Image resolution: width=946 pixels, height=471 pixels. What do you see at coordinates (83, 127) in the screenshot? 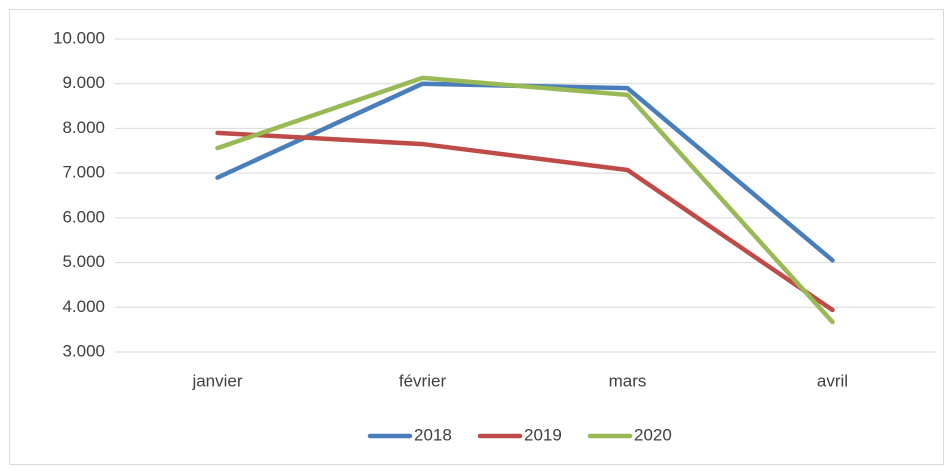
I see `y-tick-label: 8.000` at bounding box center [83, 127].